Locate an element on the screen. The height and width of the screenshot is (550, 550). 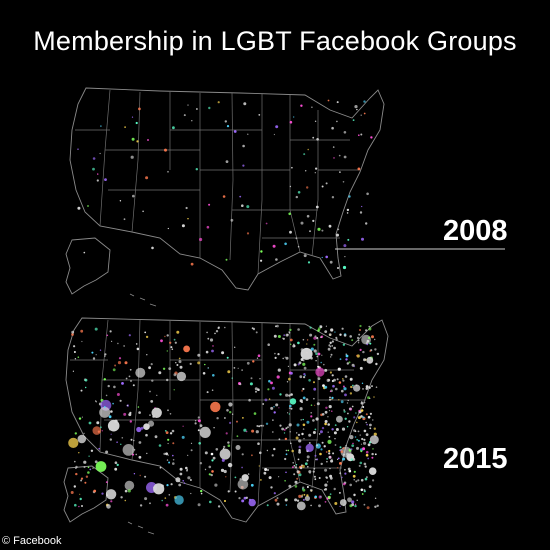
hawaii-islands-2015 is located at coordinates (141, 528).